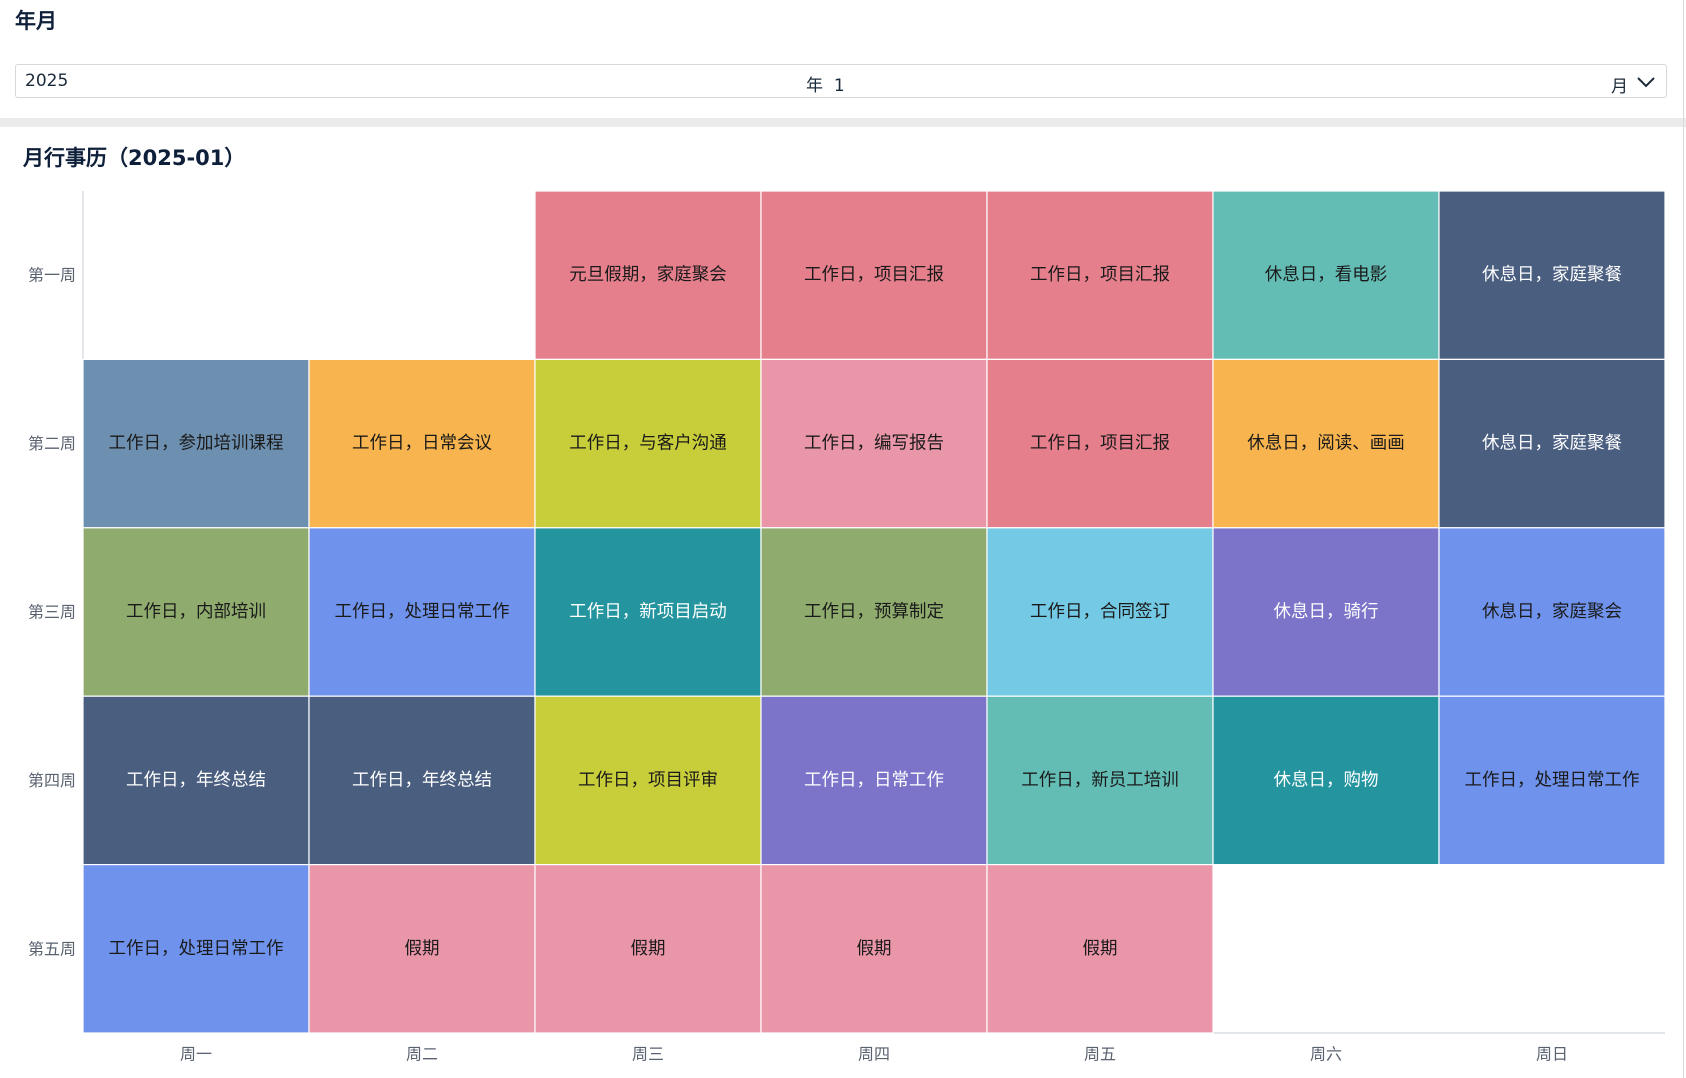  I want to click on x-tick-label: 周一, so click(196, 1054).